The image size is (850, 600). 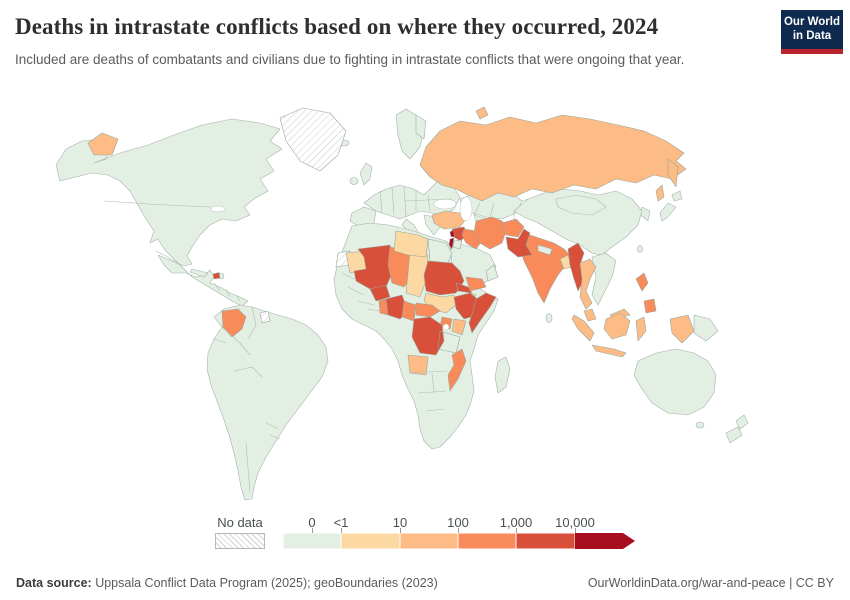 I want to click on border-africa-south, so click(x=429, y=391).